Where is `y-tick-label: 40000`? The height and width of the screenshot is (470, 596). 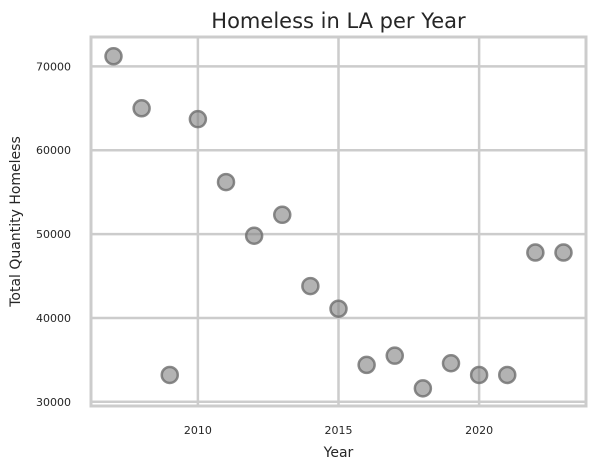
y-tick-label: 40000 is located at coordinates (53, 318).